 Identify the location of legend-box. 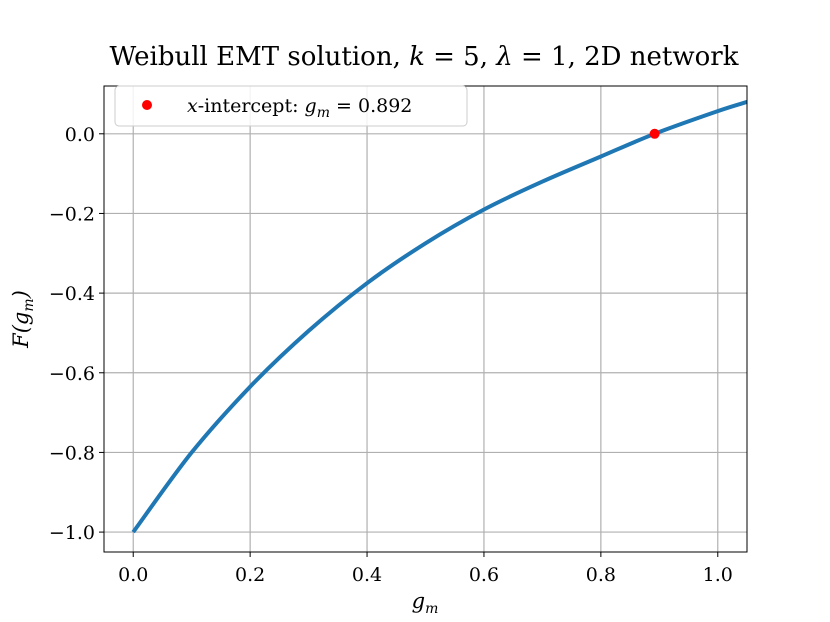
(291, 106).